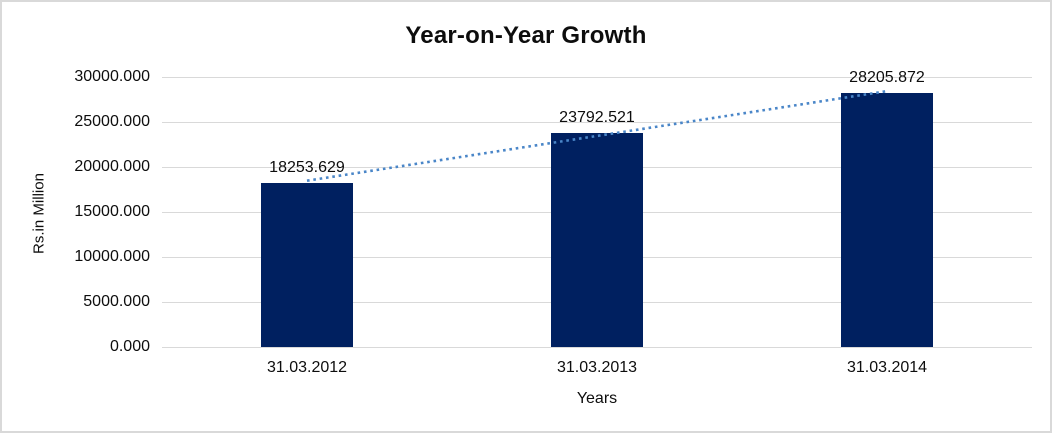 The image size is (1052, 433). I want to click on chart-title: Year-on-Year Growth, so click(526, 35).